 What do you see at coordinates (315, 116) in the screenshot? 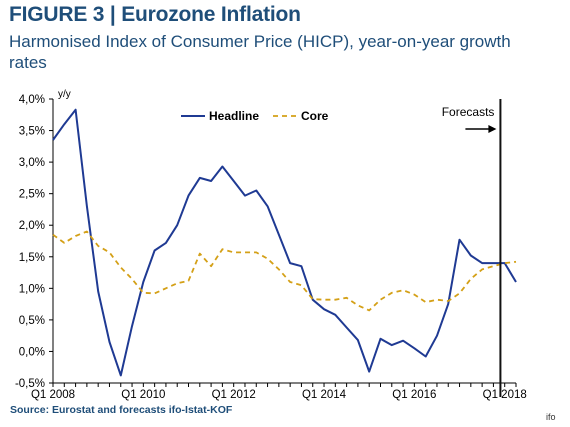
I see `legend-label-core: Core` at bounding box center [315, 116].